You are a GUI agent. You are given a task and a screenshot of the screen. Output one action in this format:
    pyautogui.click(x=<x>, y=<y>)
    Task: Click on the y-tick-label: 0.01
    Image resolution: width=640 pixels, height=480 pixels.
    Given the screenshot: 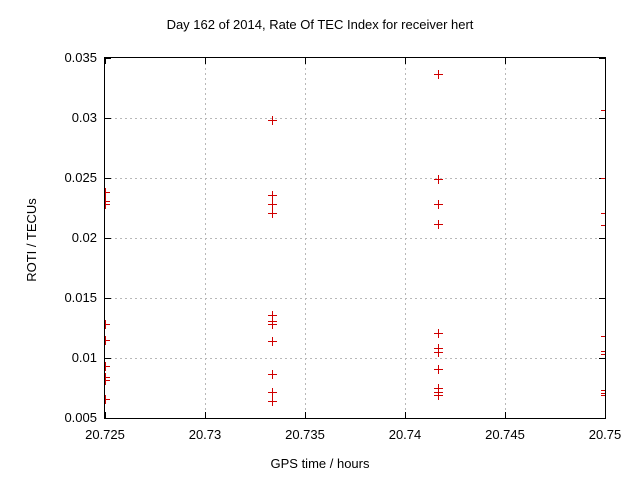 What is the action you would take?
    pyautogui.click(x=84, y=357)
    